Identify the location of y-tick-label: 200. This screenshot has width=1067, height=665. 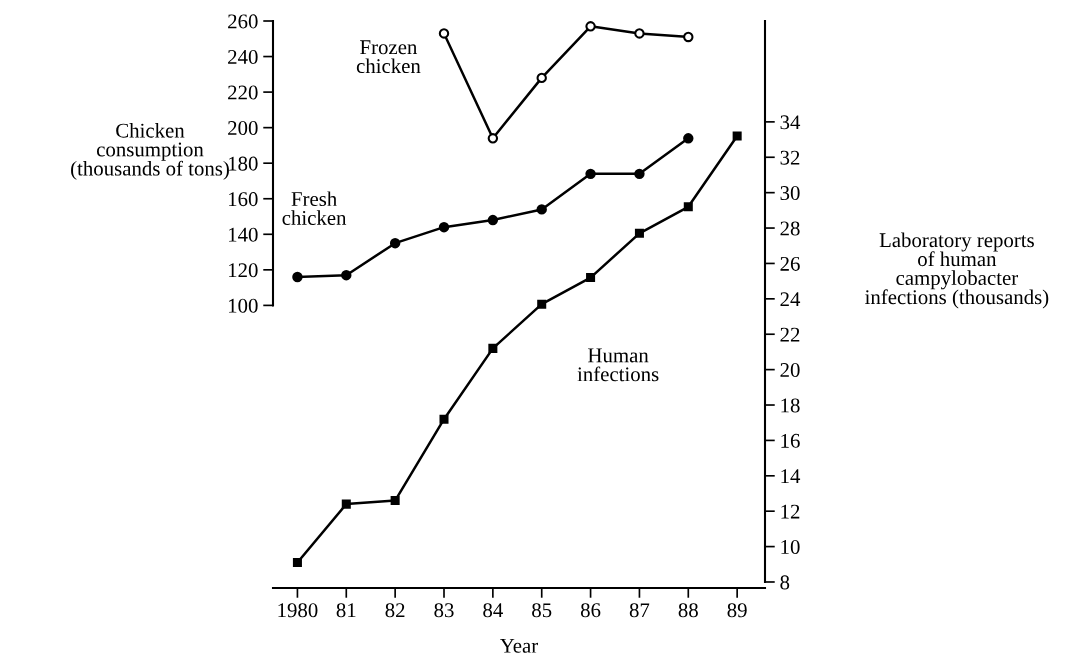
(243, 128).